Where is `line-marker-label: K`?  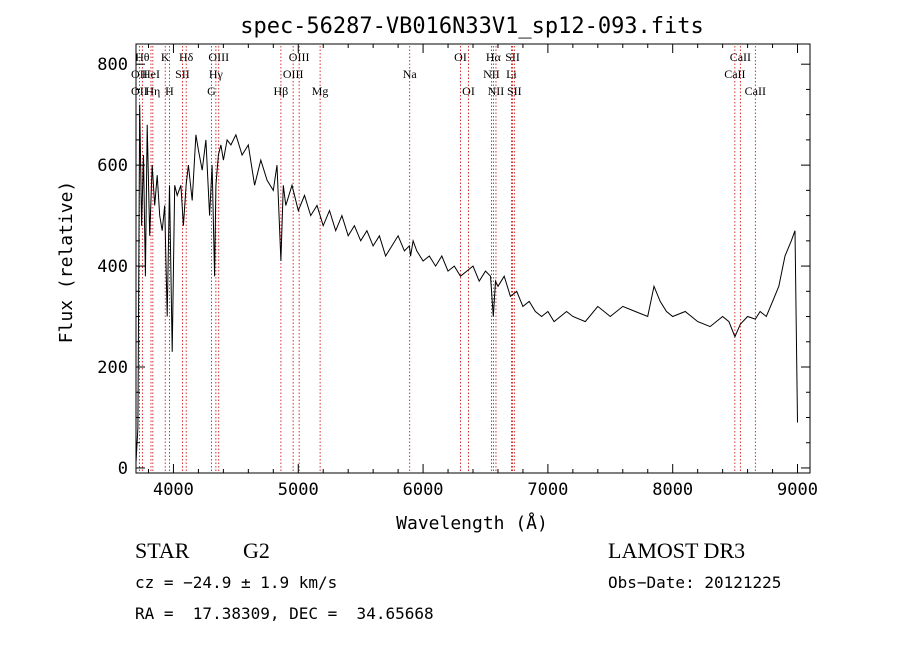
line-marker-label: K is located at coordinates (165, 57).